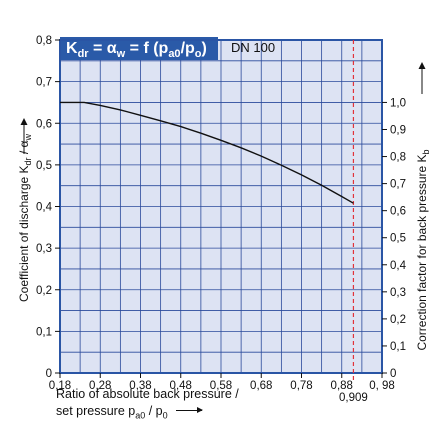  I want to click on y-right-tick-label: 0,2, so click(398, 320).